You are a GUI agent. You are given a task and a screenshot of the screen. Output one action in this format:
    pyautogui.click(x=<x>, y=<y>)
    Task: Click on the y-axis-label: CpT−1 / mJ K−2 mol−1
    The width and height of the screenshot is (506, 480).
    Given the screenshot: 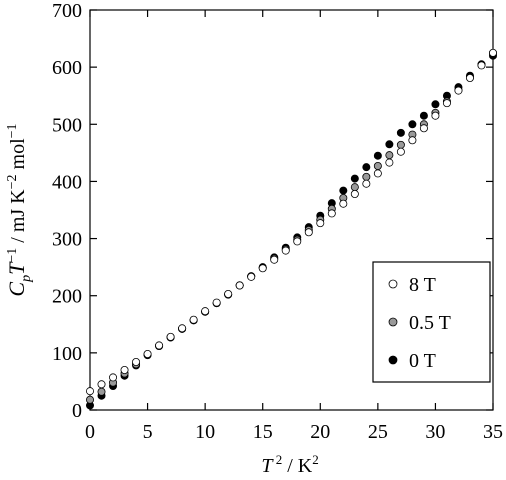 What is the action you would take?
    pyautogui.click(x=19, y=209)
    